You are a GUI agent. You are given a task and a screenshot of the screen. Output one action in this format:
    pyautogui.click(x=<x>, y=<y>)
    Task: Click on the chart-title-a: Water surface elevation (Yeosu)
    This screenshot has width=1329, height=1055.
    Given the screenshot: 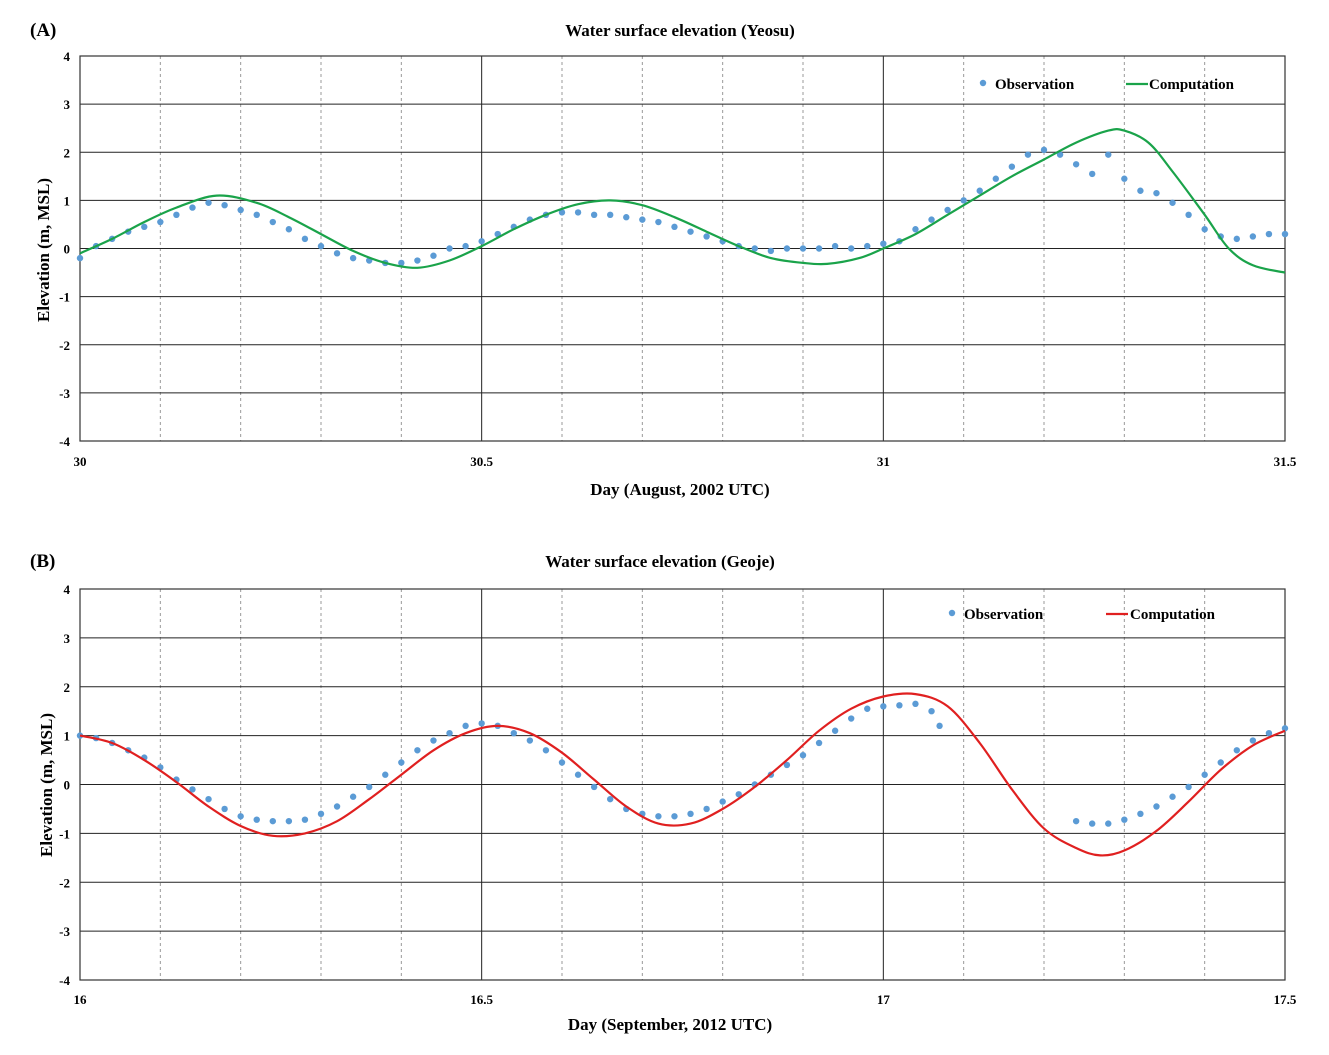 What is the action you would take?
    pyautogui.click(x=680, y=30)
    